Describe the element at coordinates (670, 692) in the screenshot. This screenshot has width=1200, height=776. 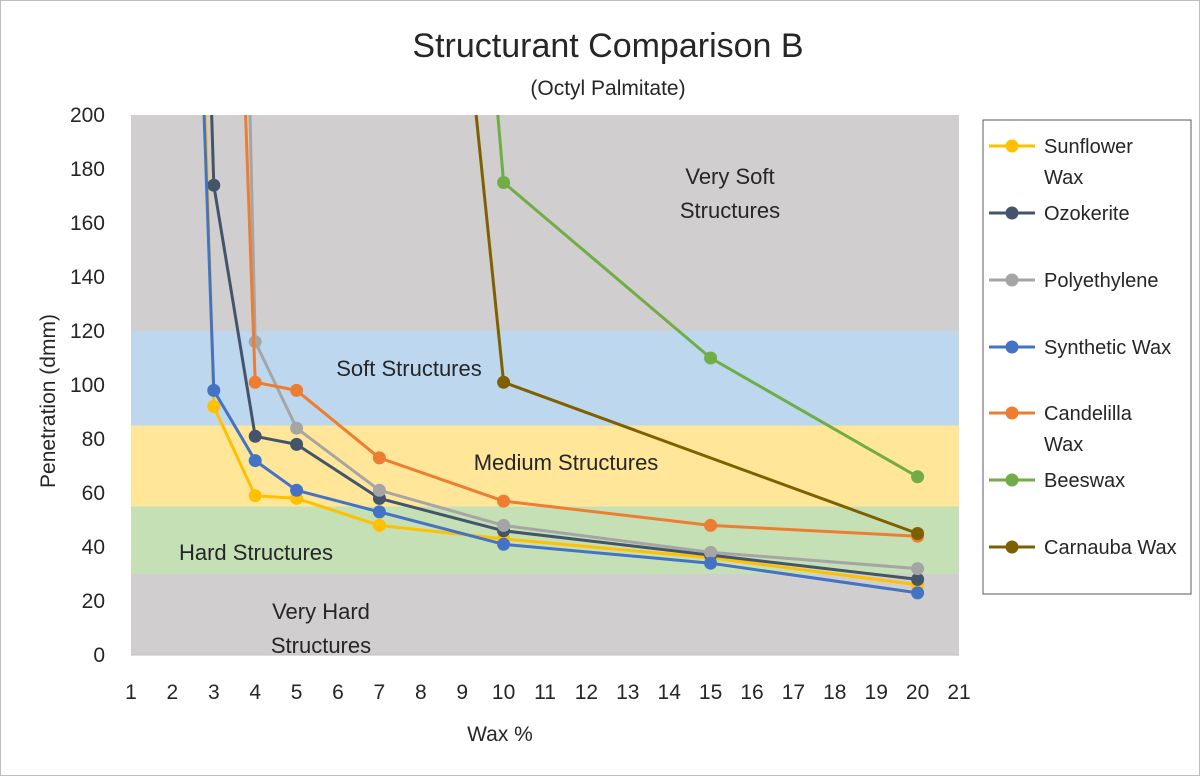
I see `x-tick-label: 14` at that location.